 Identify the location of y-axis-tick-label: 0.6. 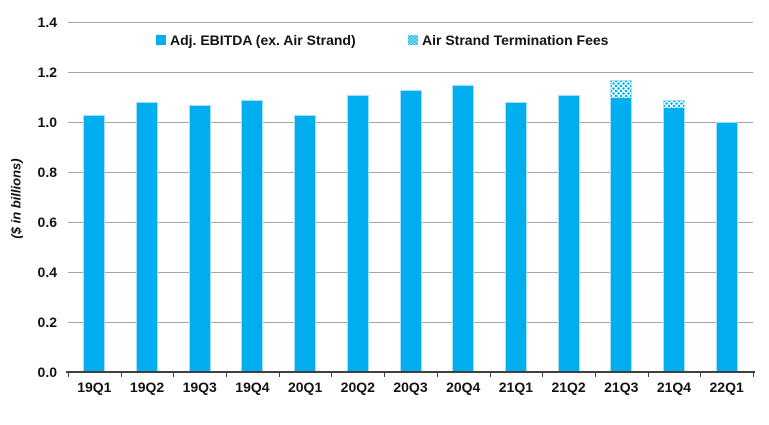
(47, 222).